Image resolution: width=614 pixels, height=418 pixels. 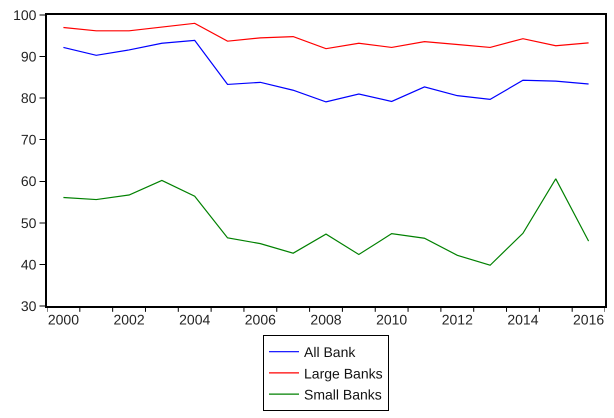 I want to click on x-tick-label: 2014, so click(x=523, y=320).